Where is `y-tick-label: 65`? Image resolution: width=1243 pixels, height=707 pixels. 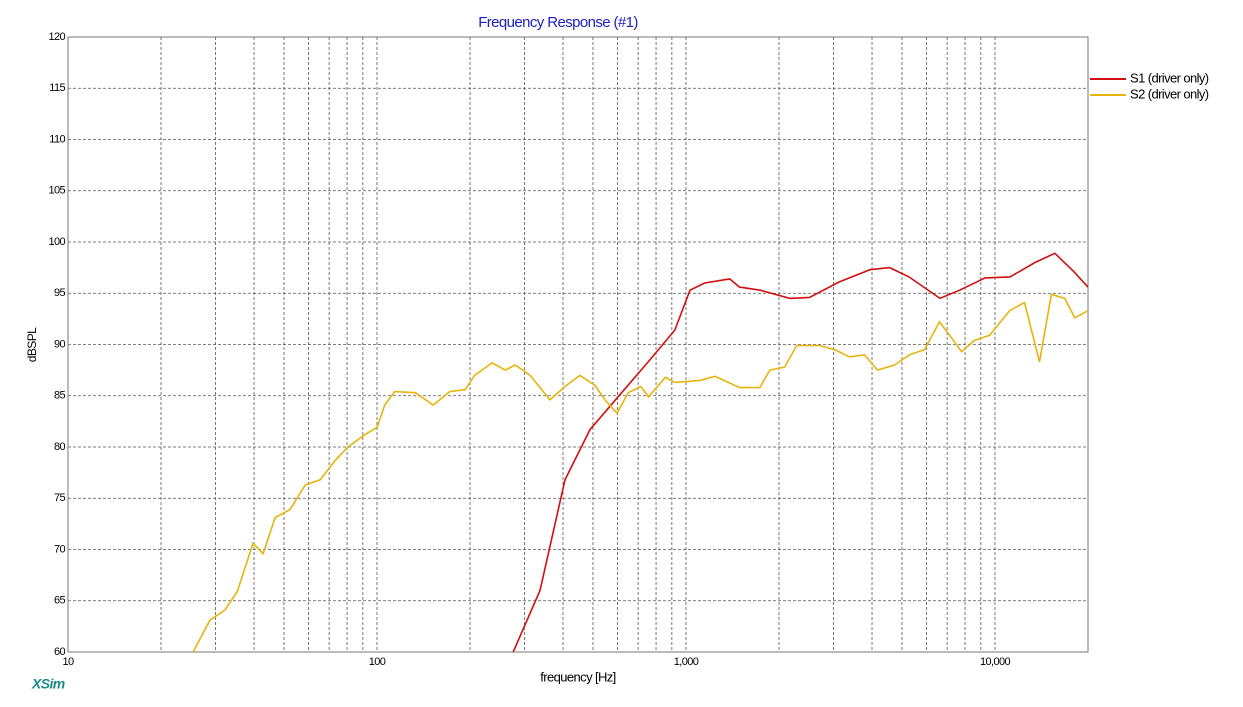
y-tick-label: 65 is located at coordinates (60, 601).